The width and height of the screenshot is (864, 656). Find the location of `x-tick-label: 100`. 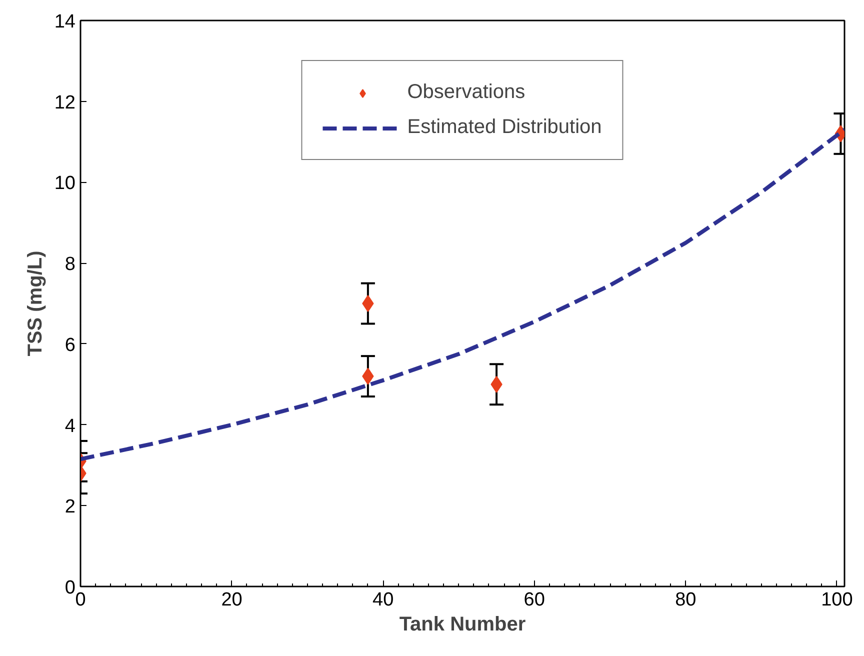

x-tick-label: 100 is located at coordinates (837, 600).